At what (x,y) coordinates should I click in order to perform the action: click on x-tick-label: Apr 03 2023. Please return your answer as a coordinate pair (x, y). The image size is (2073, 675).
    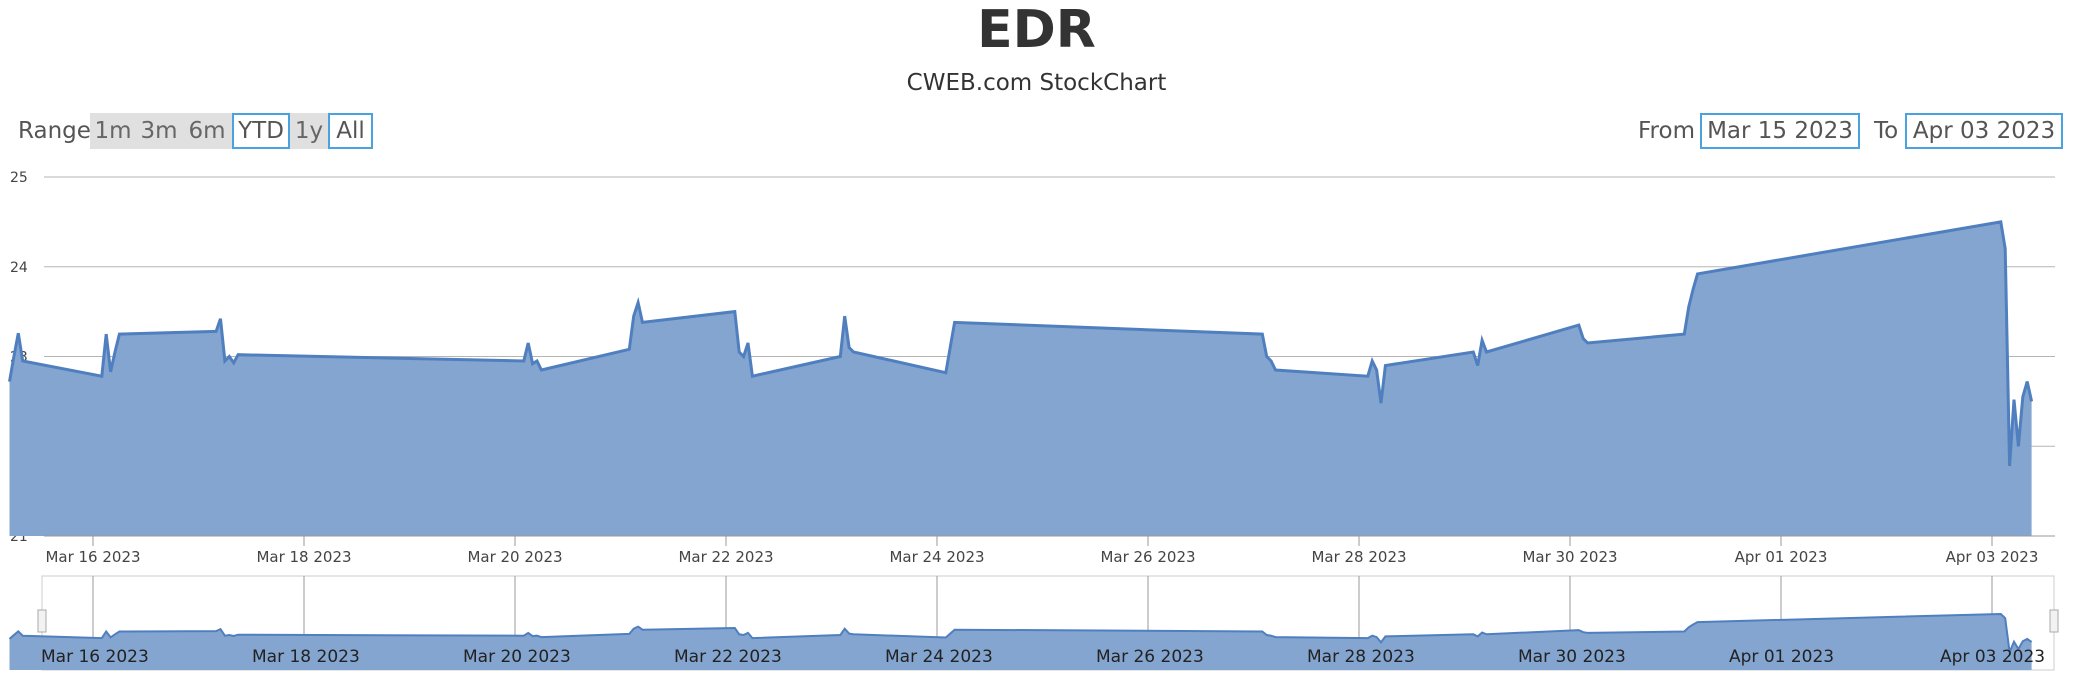
    Looking at the image, I should click on (1992, 557).